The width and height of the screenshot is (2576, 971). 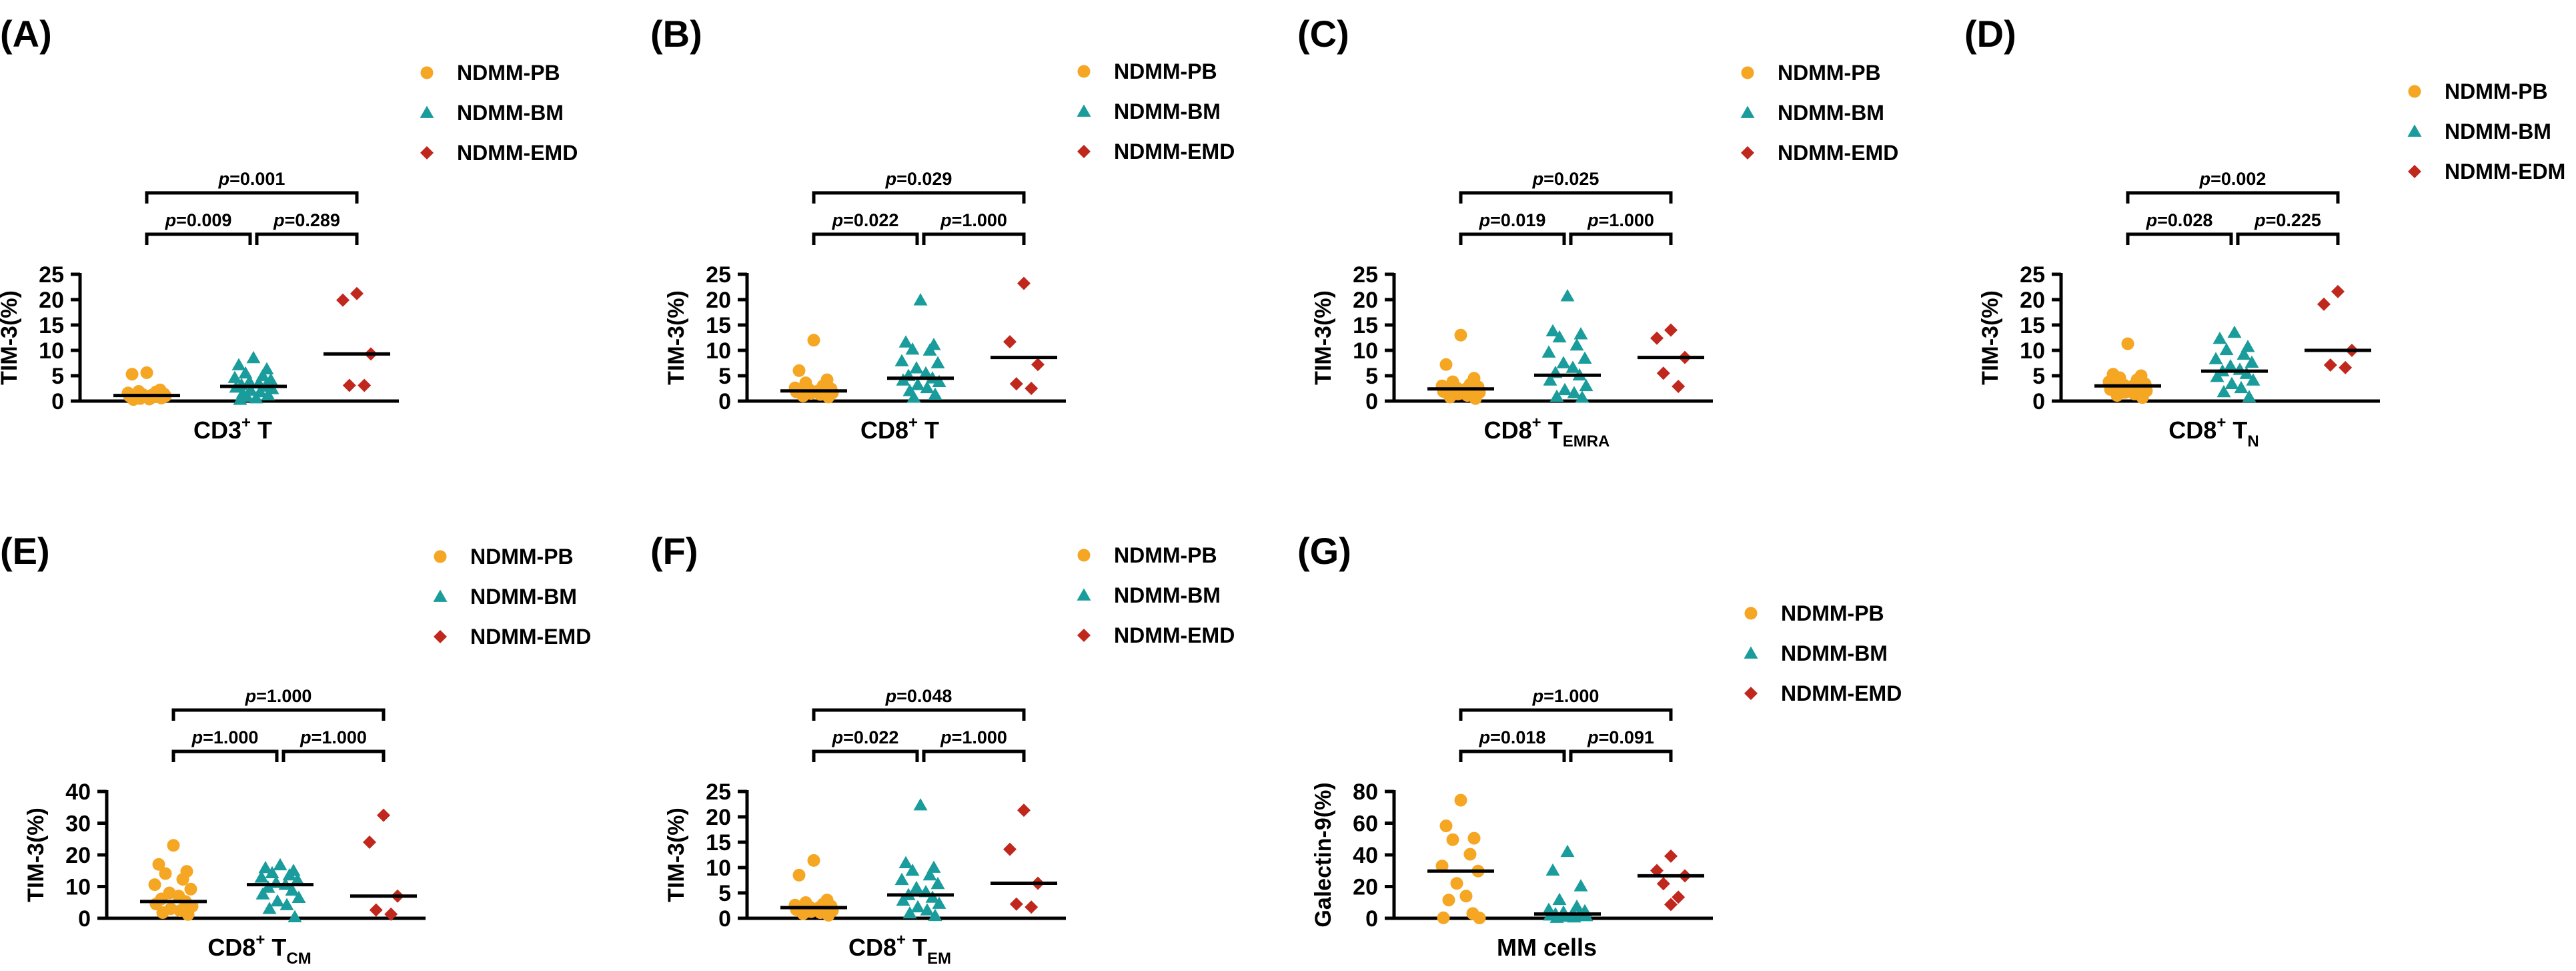 What do you see at coordinates (1167, 111) in the screenshot?
I see `legend-label: NDMM-BM` at bounding box center [1167, 111].